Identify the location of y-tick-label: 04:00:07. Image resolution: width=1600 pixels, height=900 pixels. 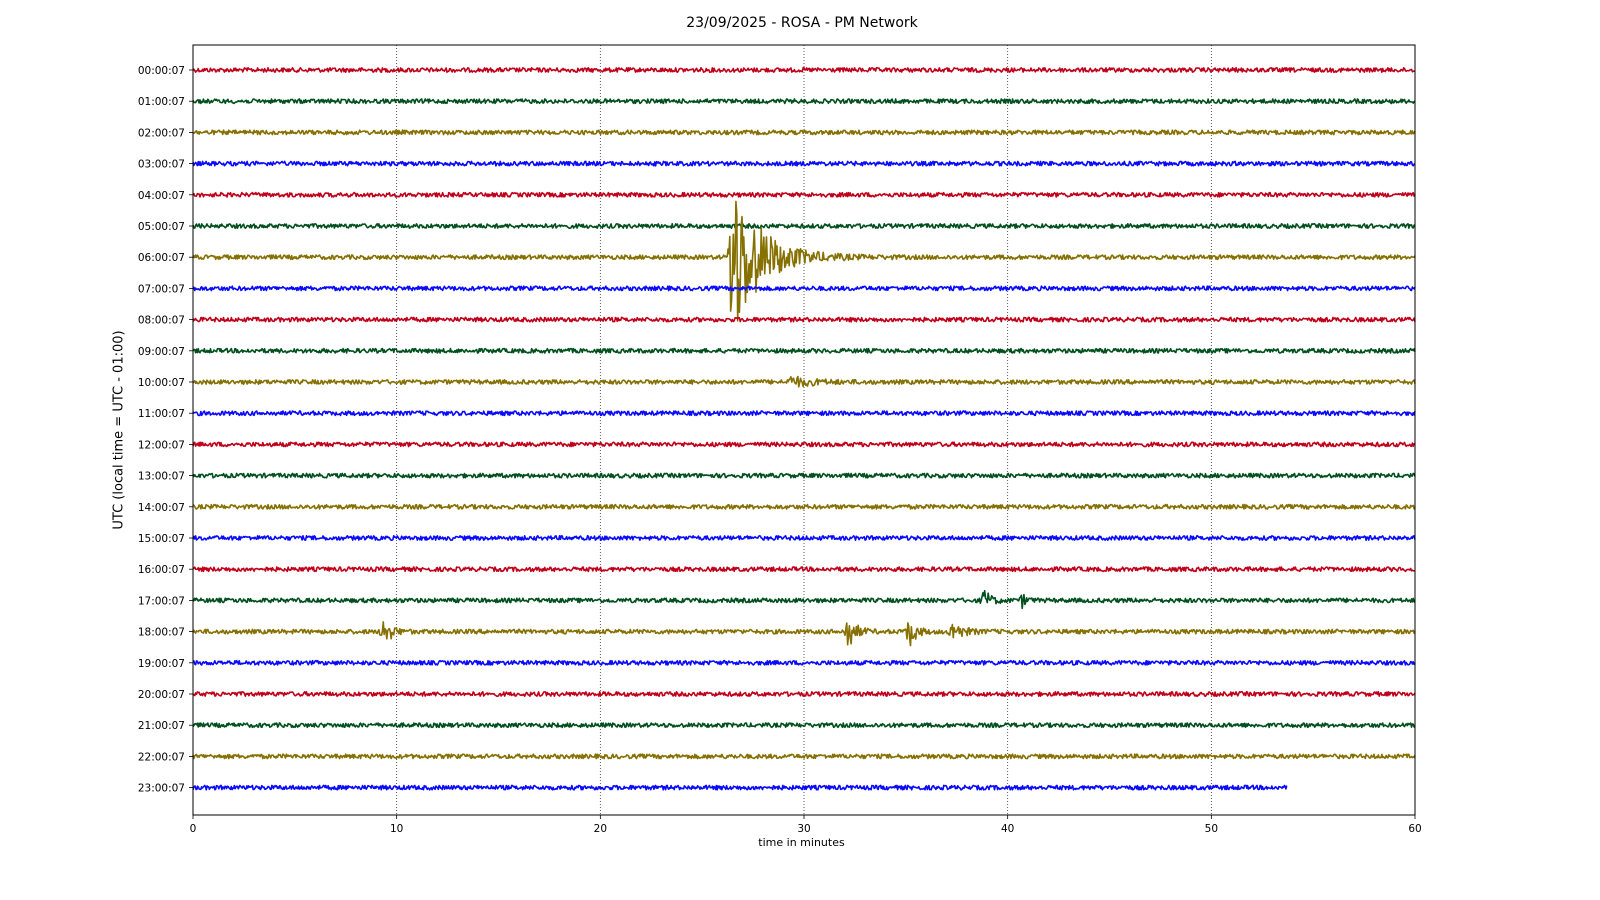
(161, 196).